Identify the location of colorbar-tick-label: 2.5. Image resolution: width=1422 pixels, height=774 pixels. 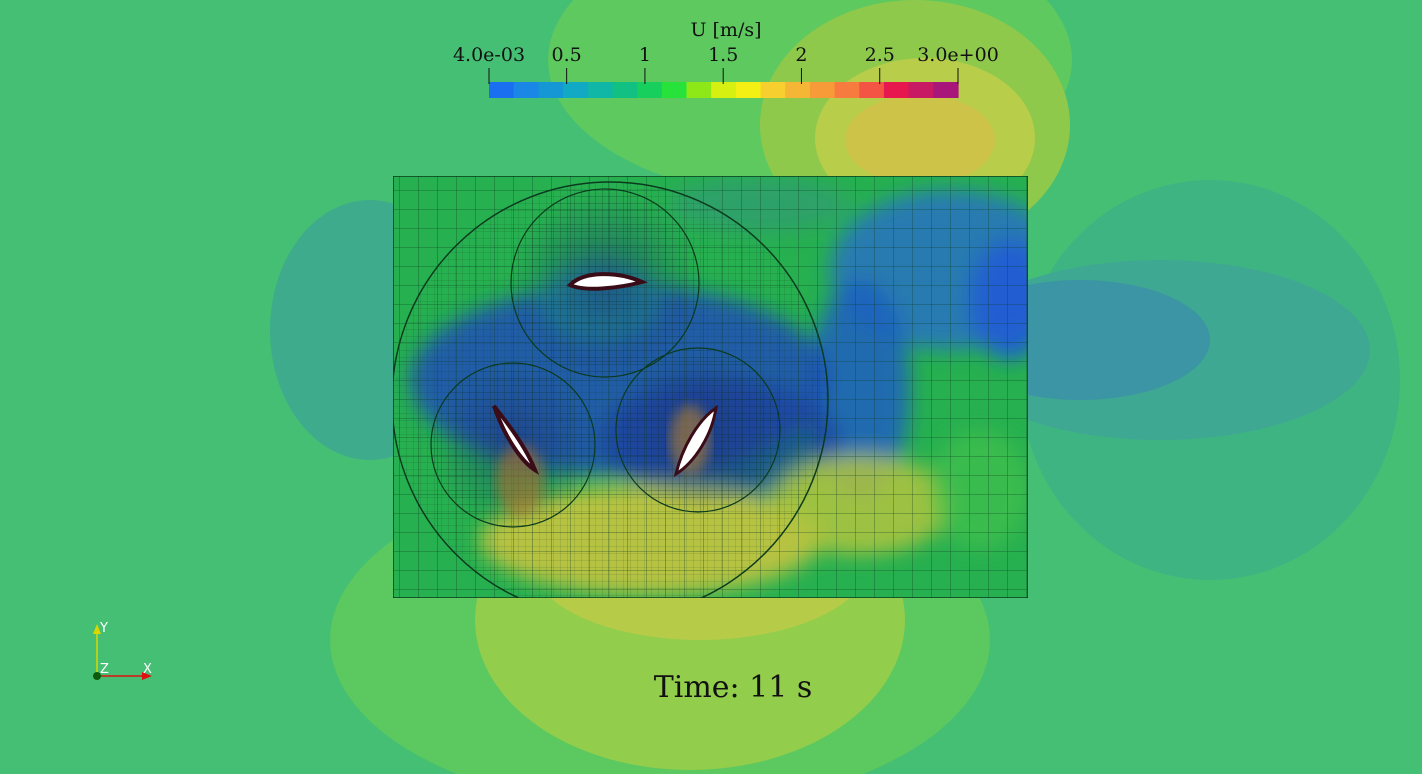
(879, 55).